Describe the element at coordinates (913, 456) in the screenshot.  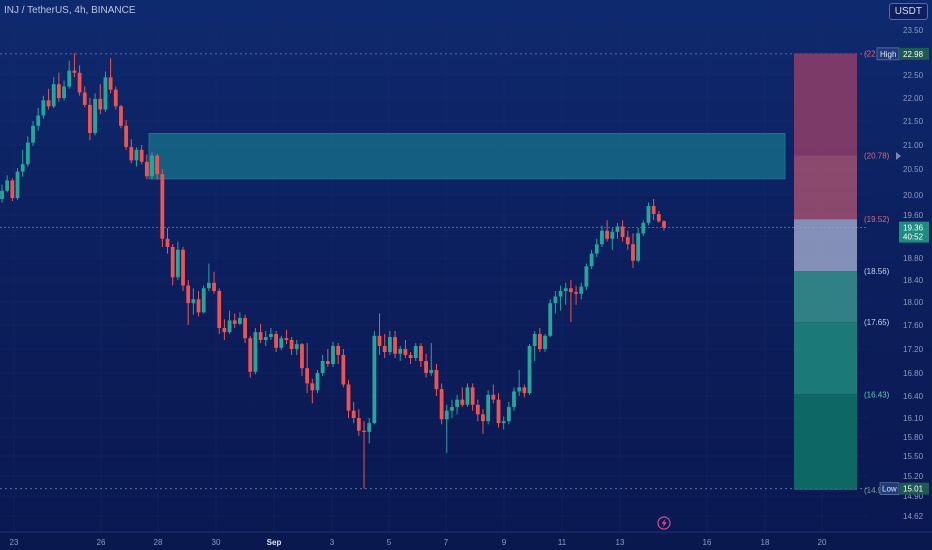
I see `y-tick-label: 15.50` at that location.